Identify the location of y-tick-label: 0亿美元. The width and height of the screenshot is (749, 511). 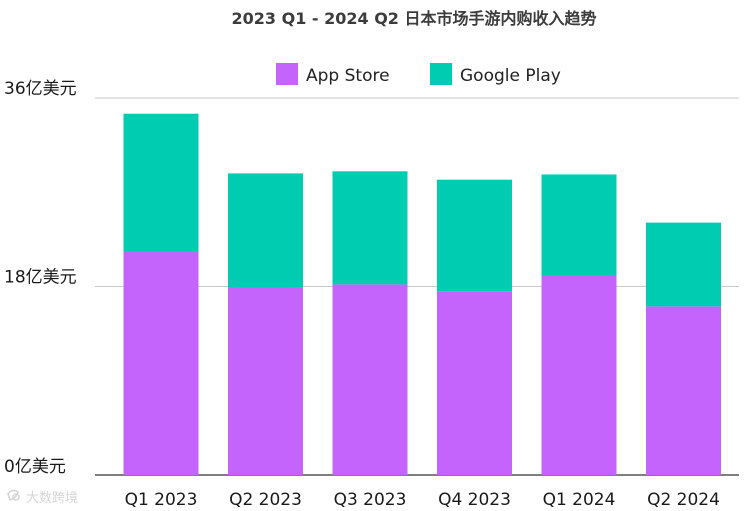
(35, 467).